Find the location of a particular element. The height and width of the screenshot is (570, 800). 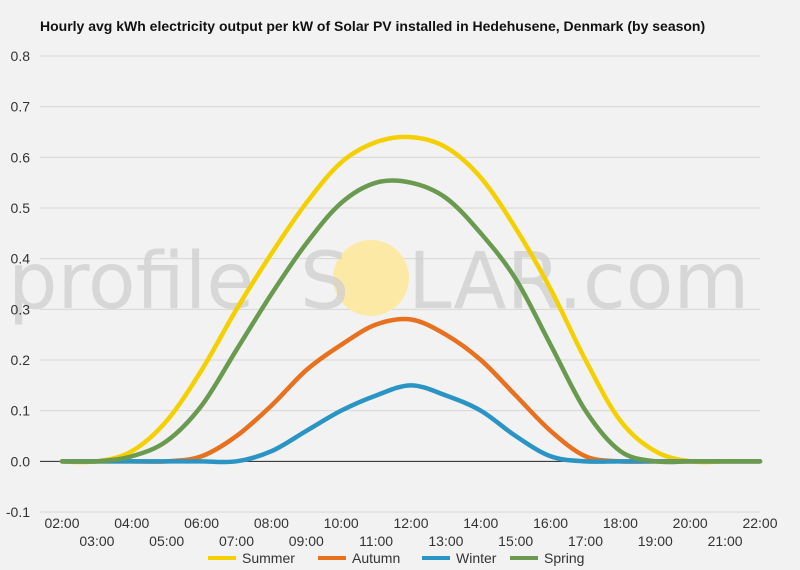

x-tick-label: 12:00 is located at coordinates (410, 523).